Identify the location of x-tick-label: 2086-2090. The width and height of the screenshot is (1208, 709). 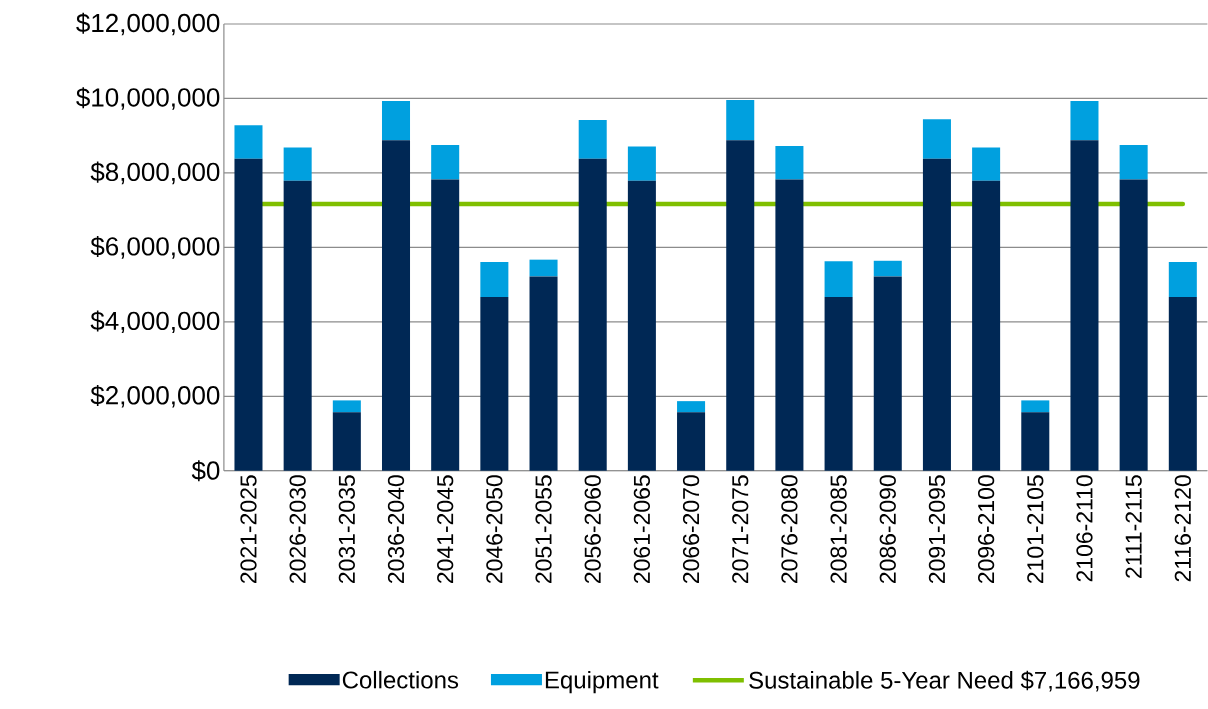
(887, 529).